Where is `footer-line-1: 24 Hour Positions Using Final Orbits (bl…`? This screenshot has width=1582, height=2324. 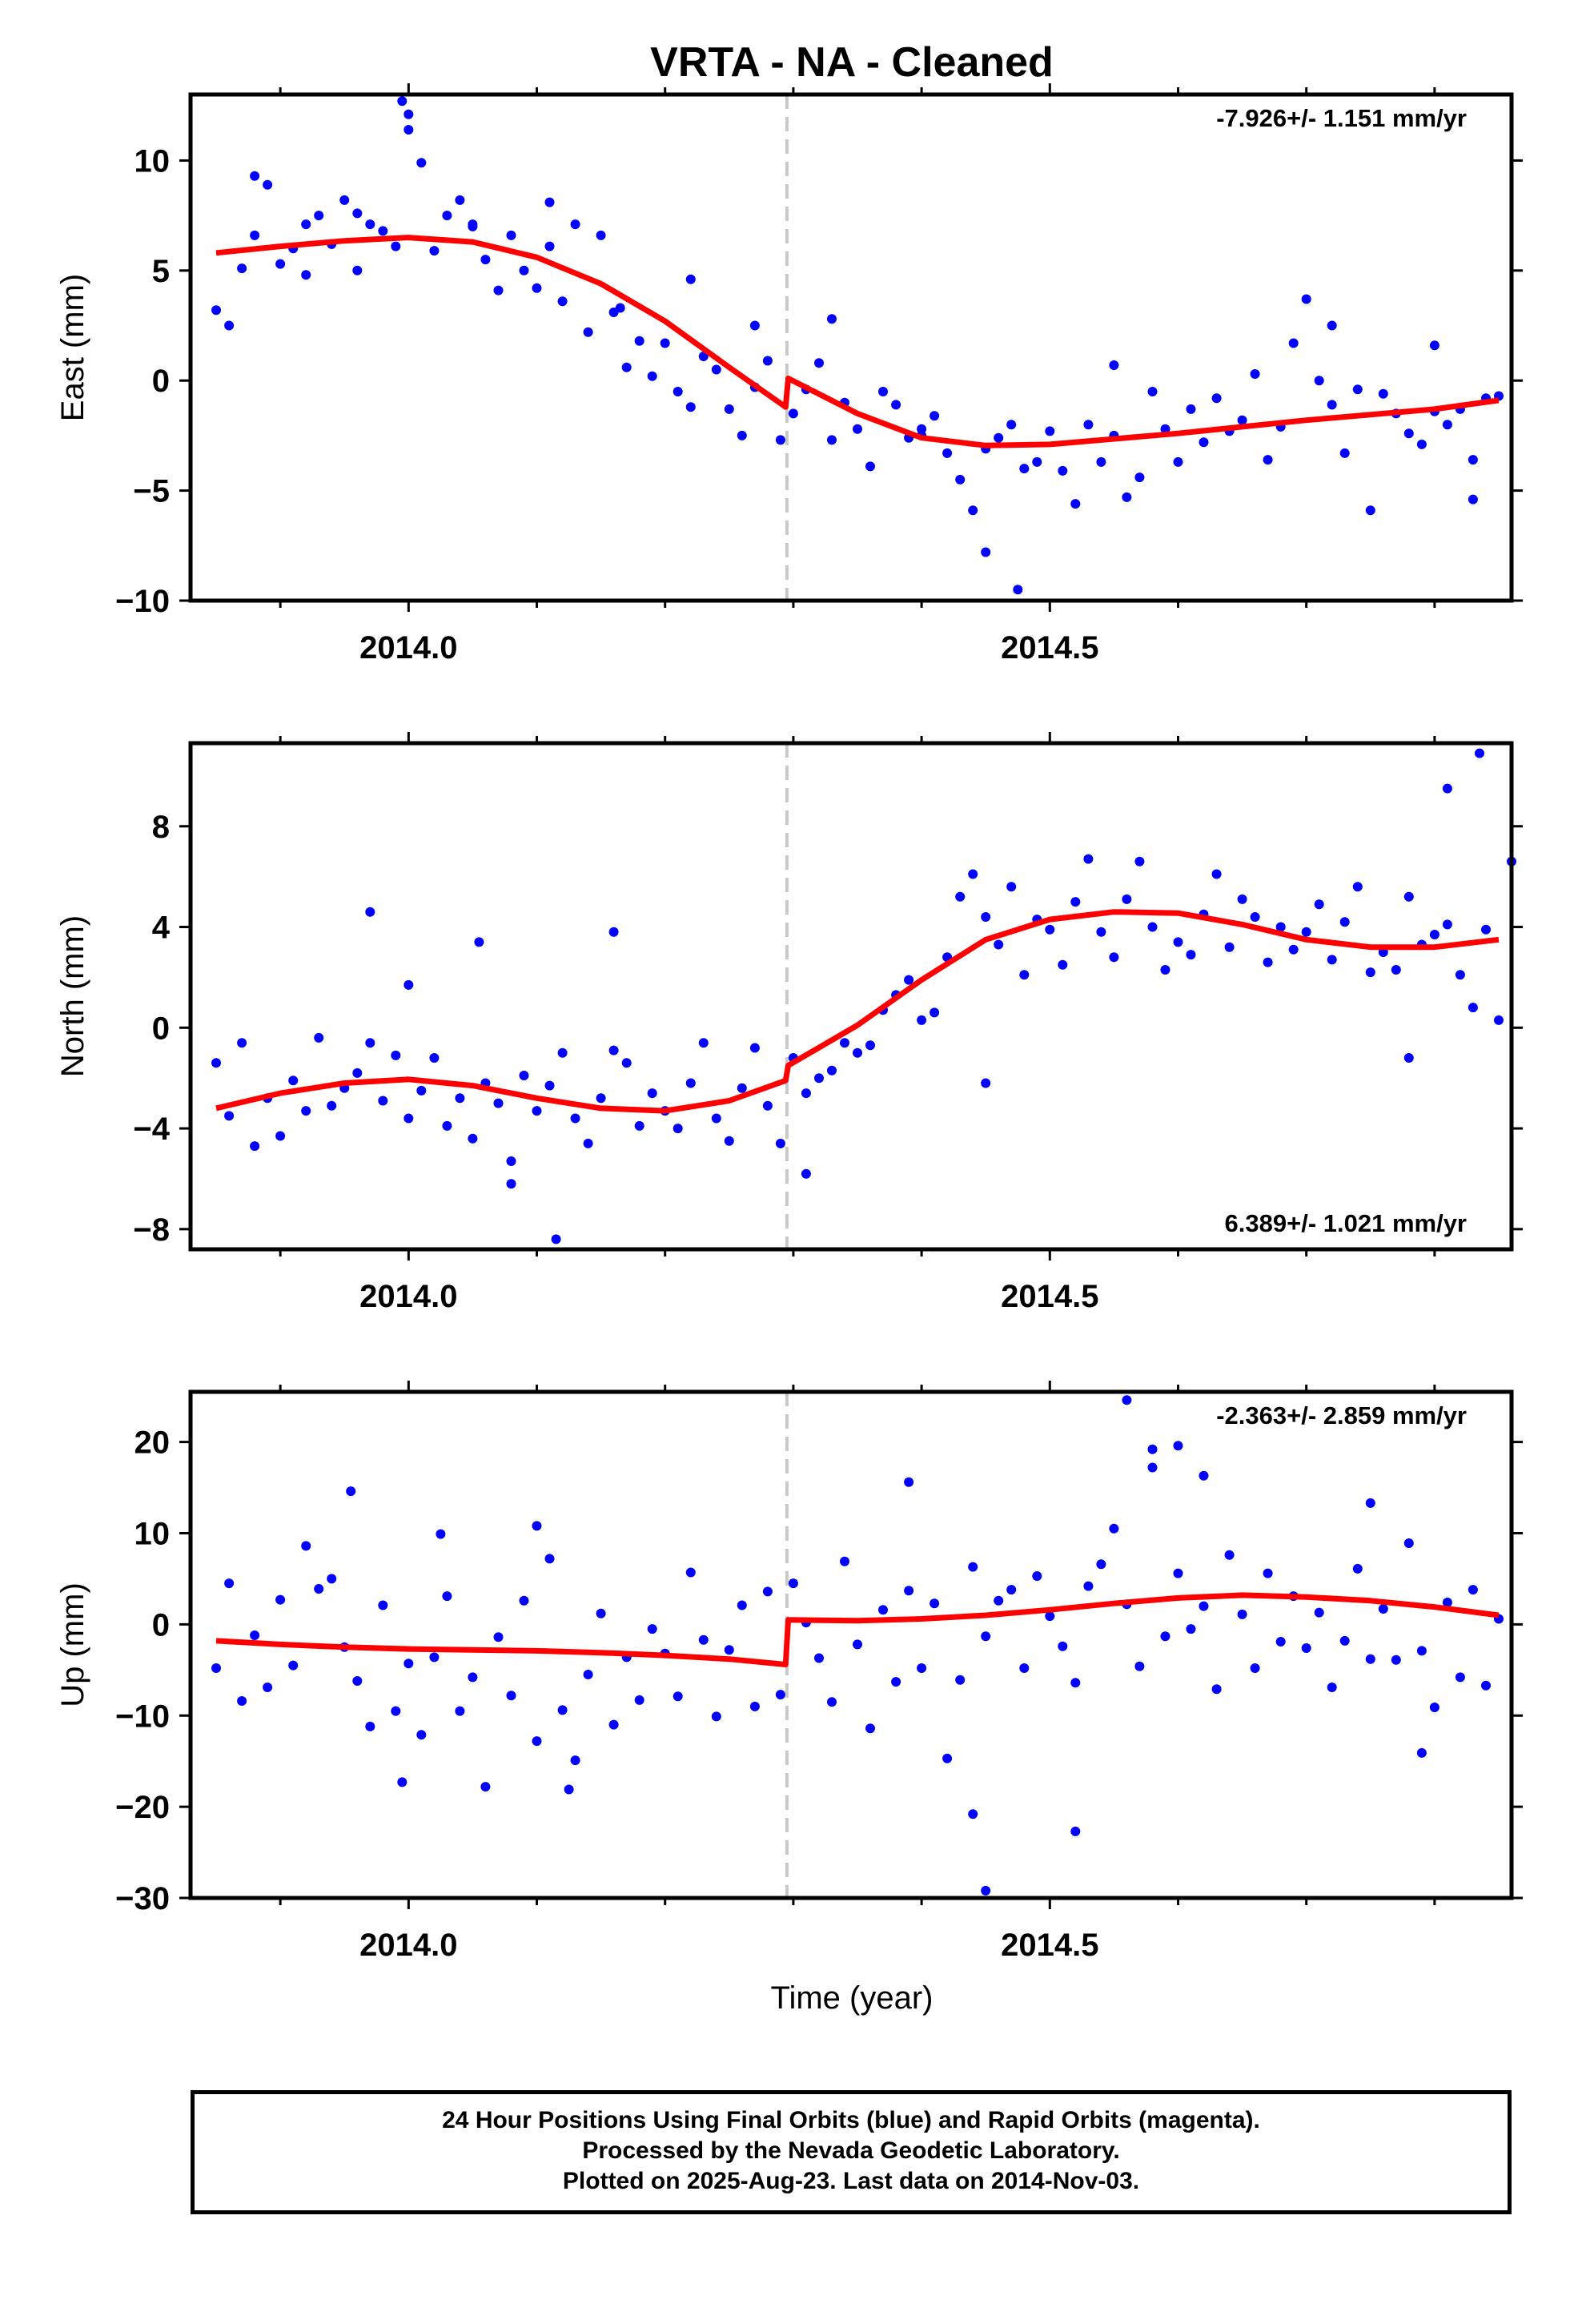 footer-line-1: 24 Hour Positions Using Final Orbits (bl… is located at coordinates (851, 2120).